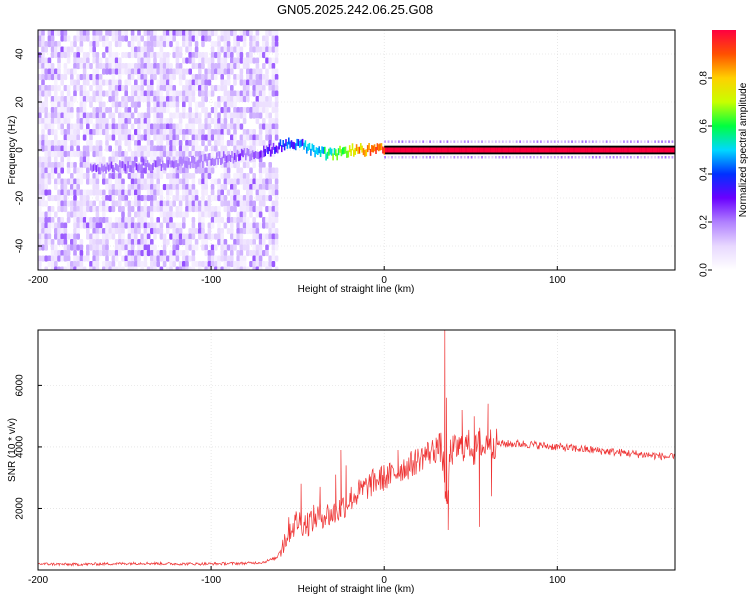  Describe the element at coordinates (211, 580) in the screenshot. I see `x-tick-label: -100` at that location.